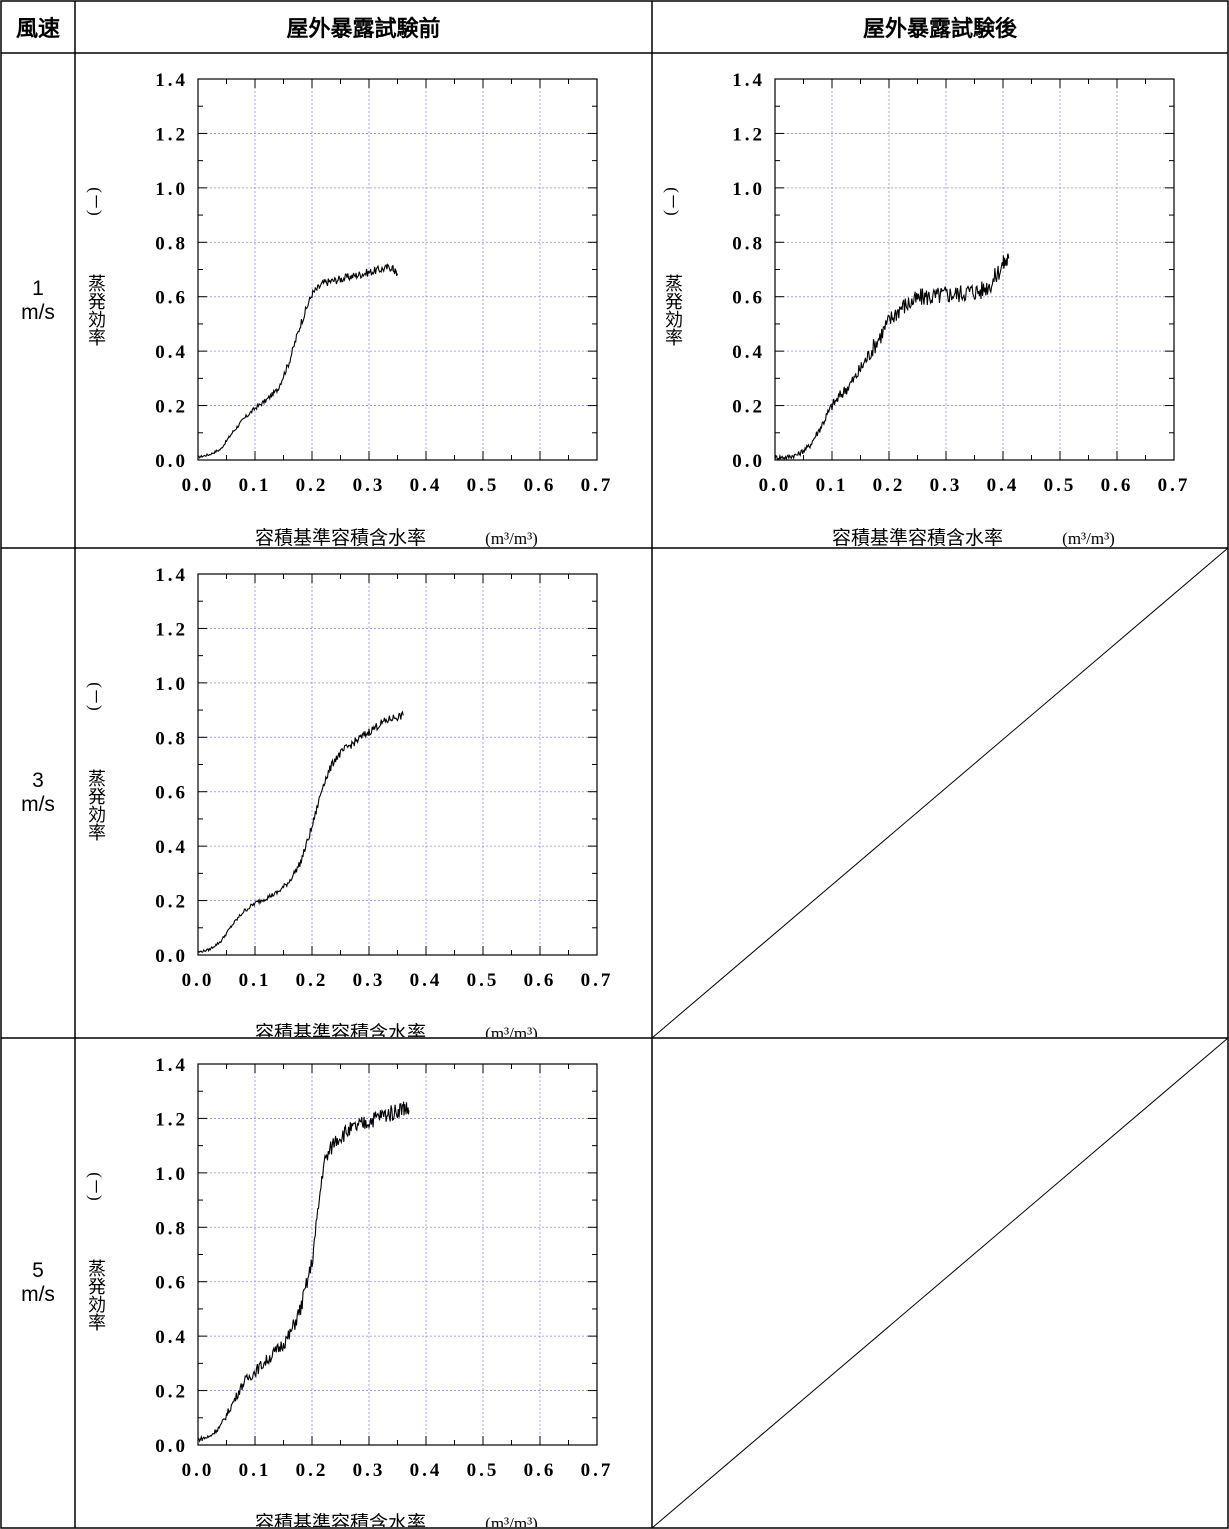 The height and width of the screenshot is (1529, 1229). Describe the element at coordinates (37, 28) in the screenshot. I see `header-wind-speed: 風速` at that location.